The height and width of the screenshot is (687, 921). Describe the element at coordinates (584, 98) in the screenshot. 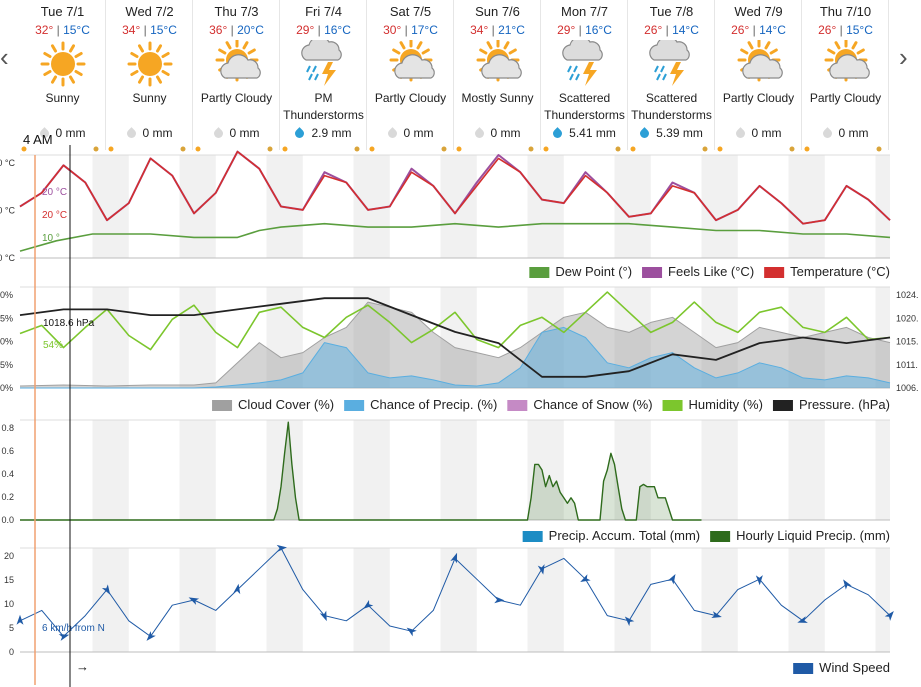

I see `condition-line: Scattered` at that location.